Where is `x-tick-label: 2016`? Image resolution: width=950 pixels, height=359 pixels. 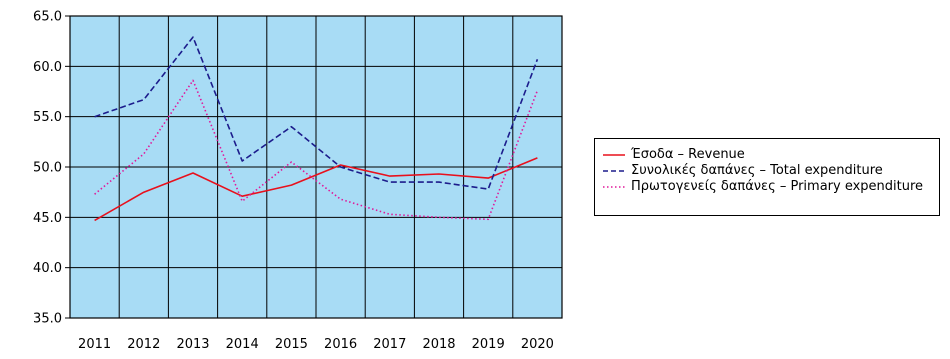 x-tick-label: 2016 is located at coordinates (340, 344).